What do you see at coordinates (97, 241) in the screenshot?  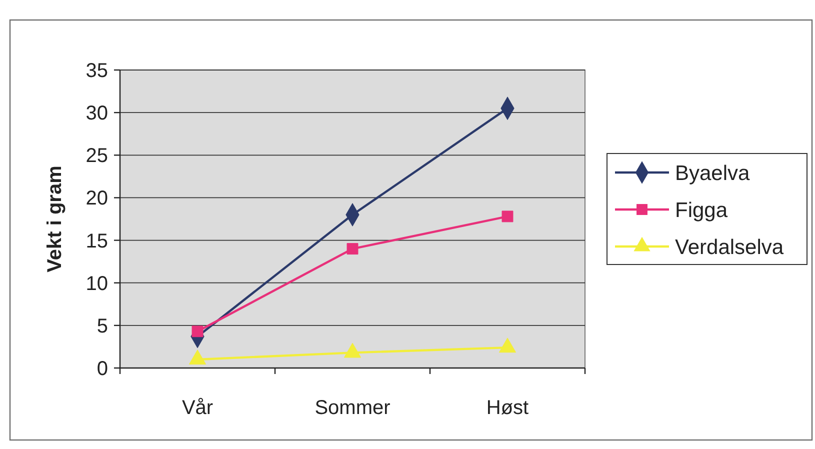 I see `y-tick-label: 15` at bounding box center [97, 241].